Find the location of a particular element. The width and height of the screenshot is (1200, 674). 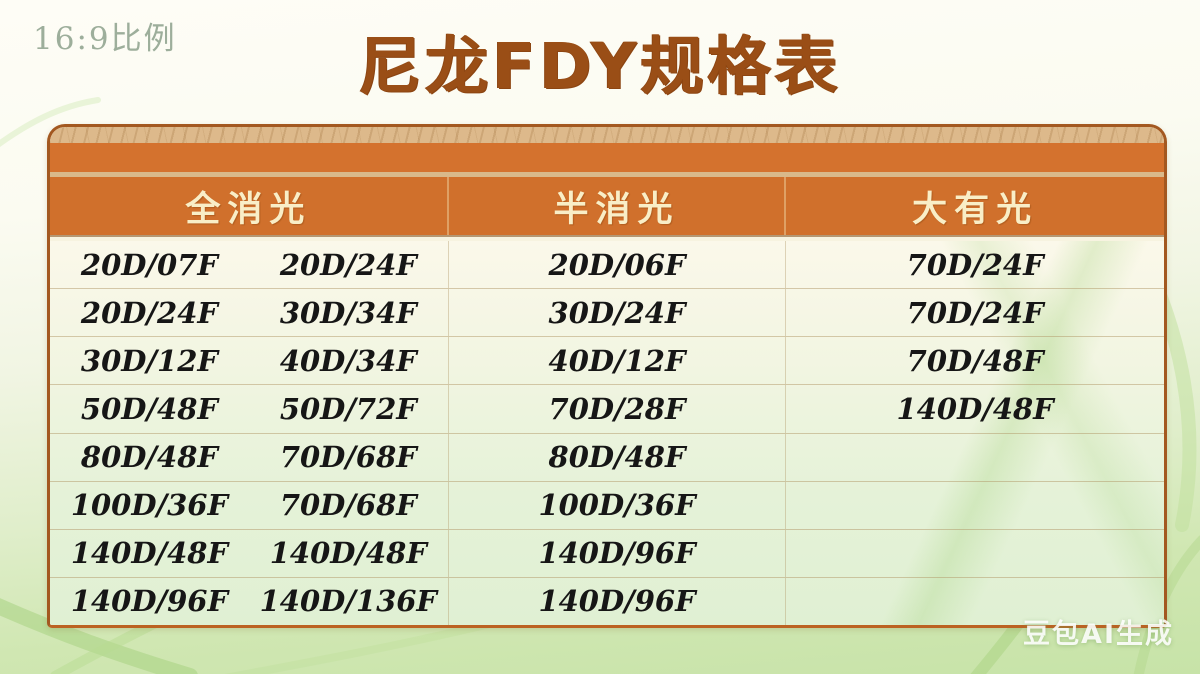

cell-full-matte: 80D/48F 70D/68F is located at coordinates (249, 457).